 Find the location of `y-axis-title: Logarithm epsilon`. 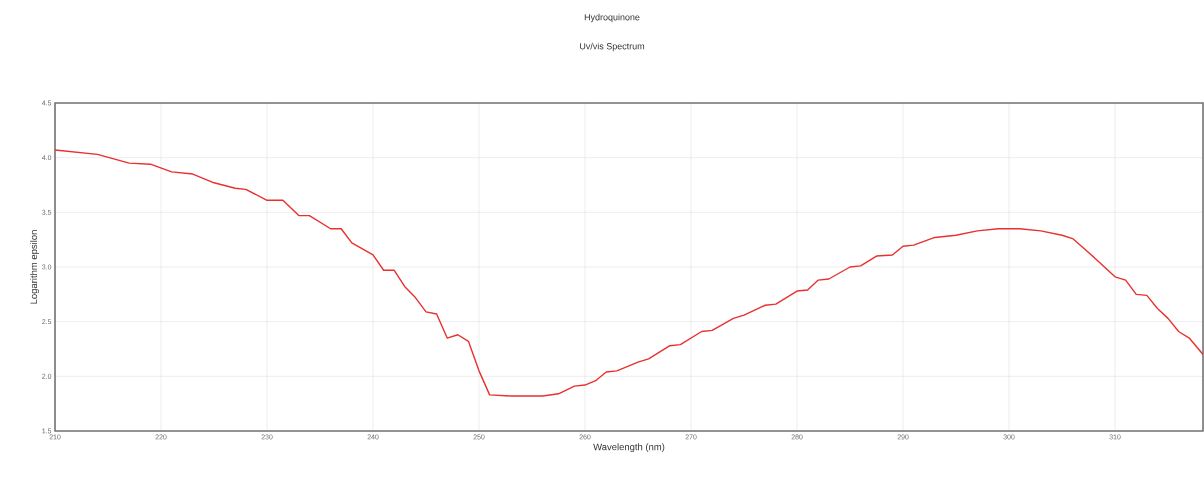

y-axis-title: Logarithm epsilon is located at coordinates (34, 267).